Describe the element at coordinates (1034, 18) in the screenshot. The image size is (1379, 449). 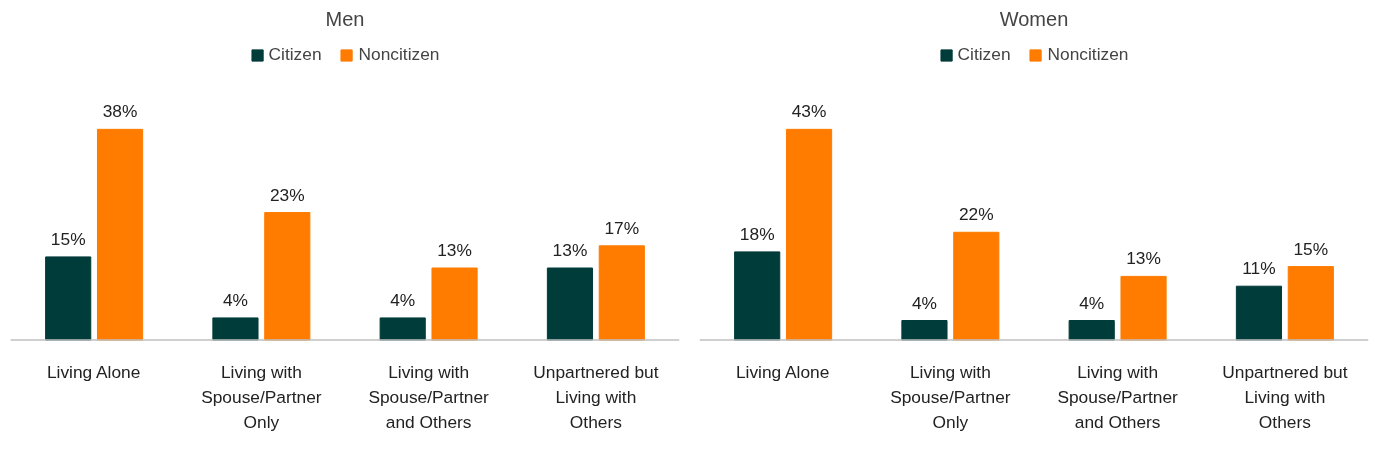
I see `chart-title: Women` at that location.